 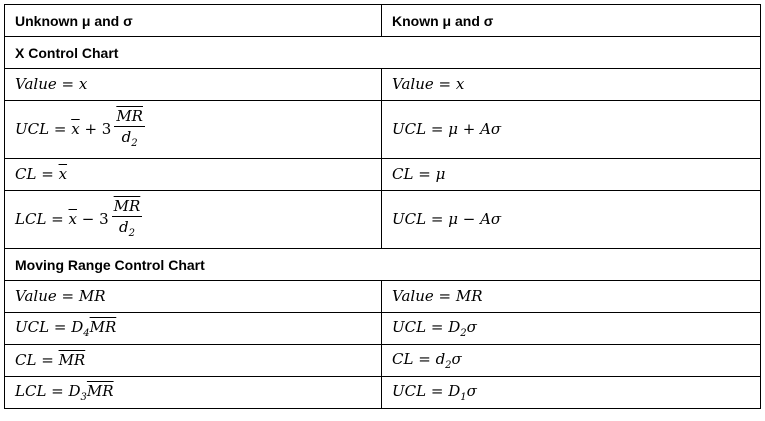 What do you see at coordinates (571, 392) in the screenshot?
I see `formula-known: UCL = D1σ` at bounding box center [571, 392].